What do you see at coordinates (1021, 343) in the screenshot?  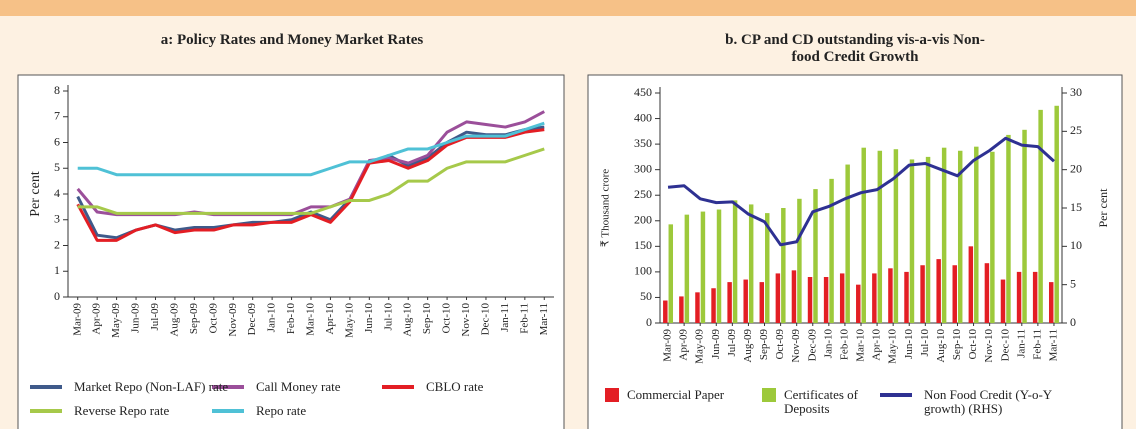 I see `x-tick-label: Jan-11` at bounding box center [1021, 343].